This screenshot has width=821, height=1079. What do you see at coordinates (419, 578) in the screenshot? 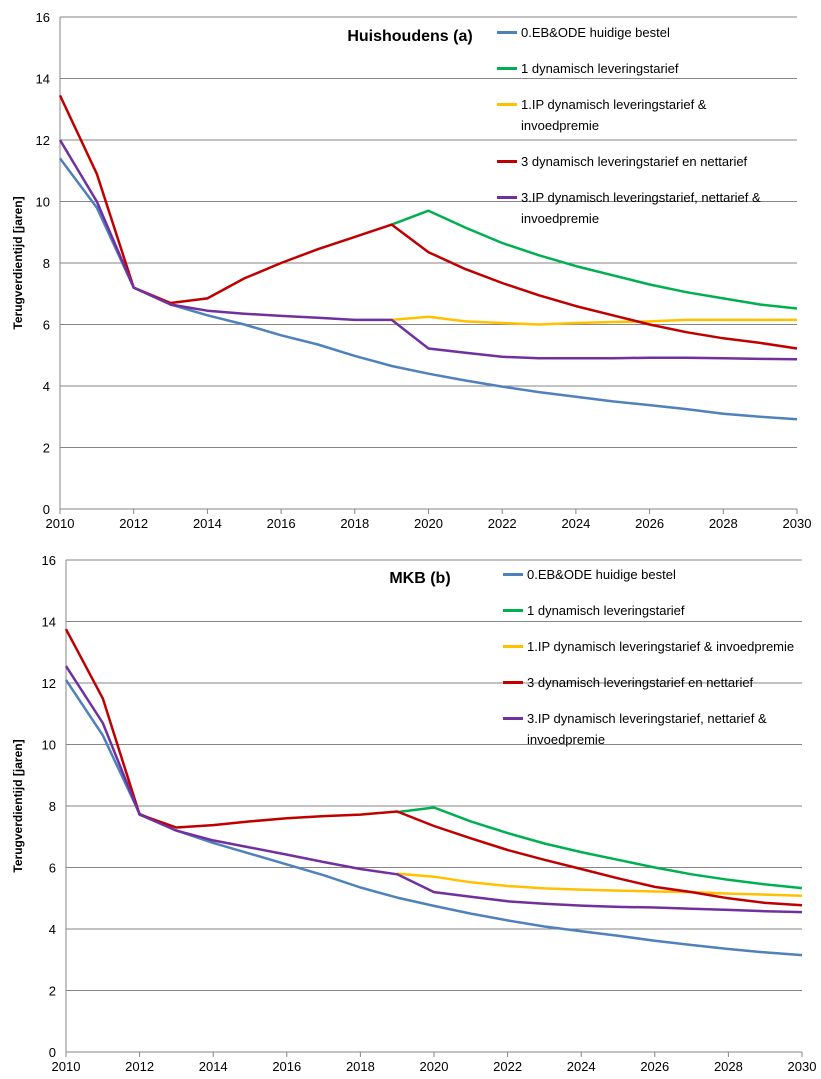
I see `chart-title: MKB (b)` at bounding box center [419, 578].